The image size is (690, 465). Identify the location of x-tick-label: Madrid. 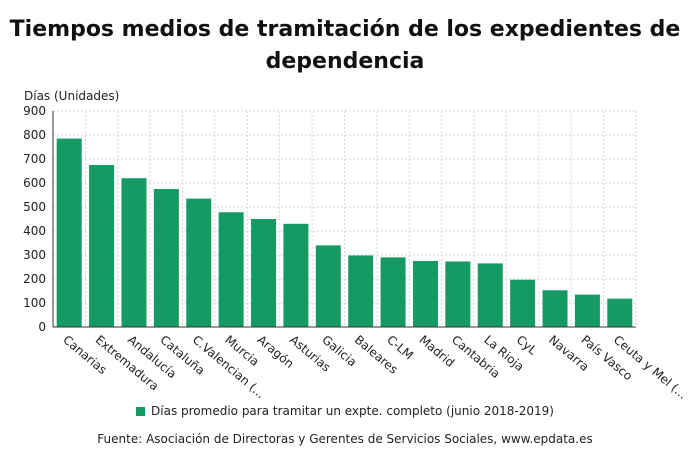
(437, 351).